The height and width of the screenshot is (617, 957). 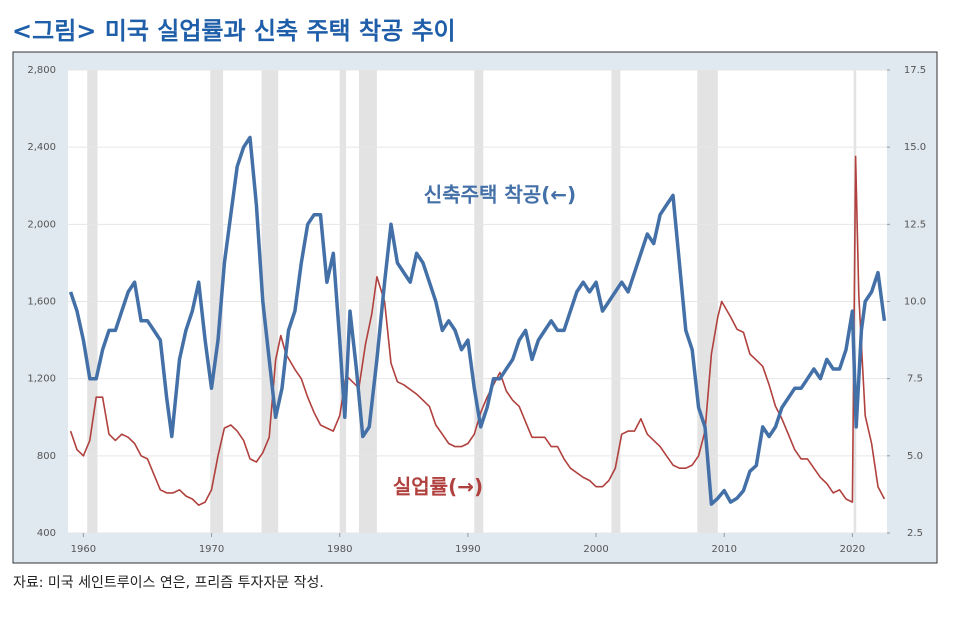 I want to click on y-tick-label: 1,200, so click(x=41, y=379).